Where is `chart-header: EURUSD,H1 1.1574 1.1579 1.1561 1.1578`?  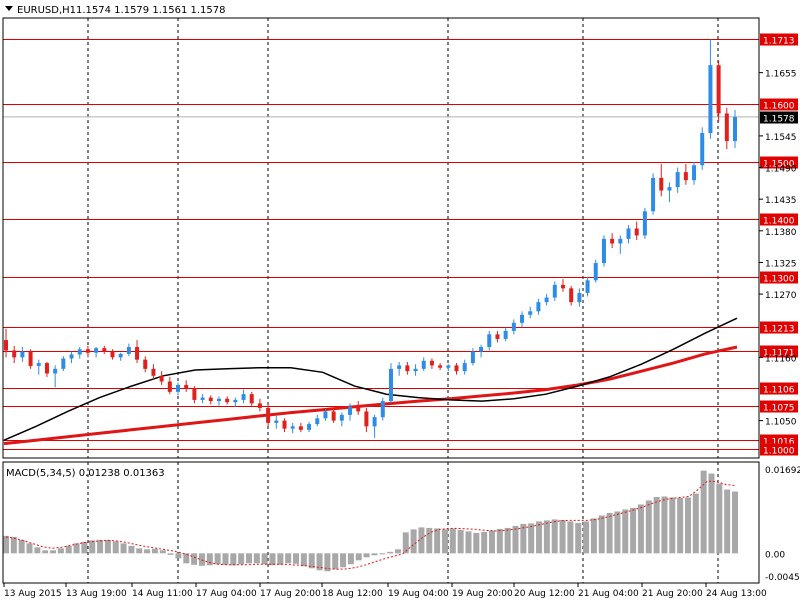
chart-header: EURUSD,H1 1.1574 1.1579 1.1561 1.1578 is located at coordinates (115, 10).